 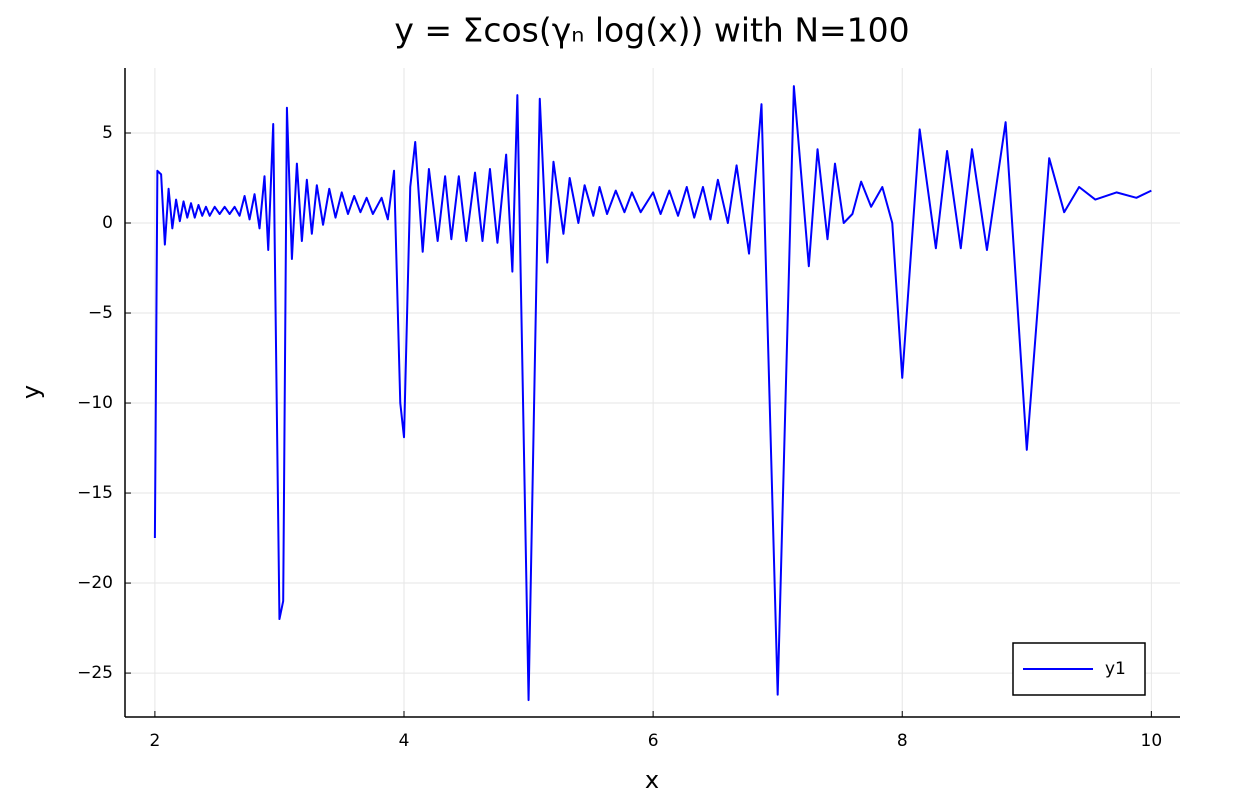 What do you see at coordinates (95, 493) in the screenshot?
I see `y-tick-label: −15` at bounding box center [95, 493].